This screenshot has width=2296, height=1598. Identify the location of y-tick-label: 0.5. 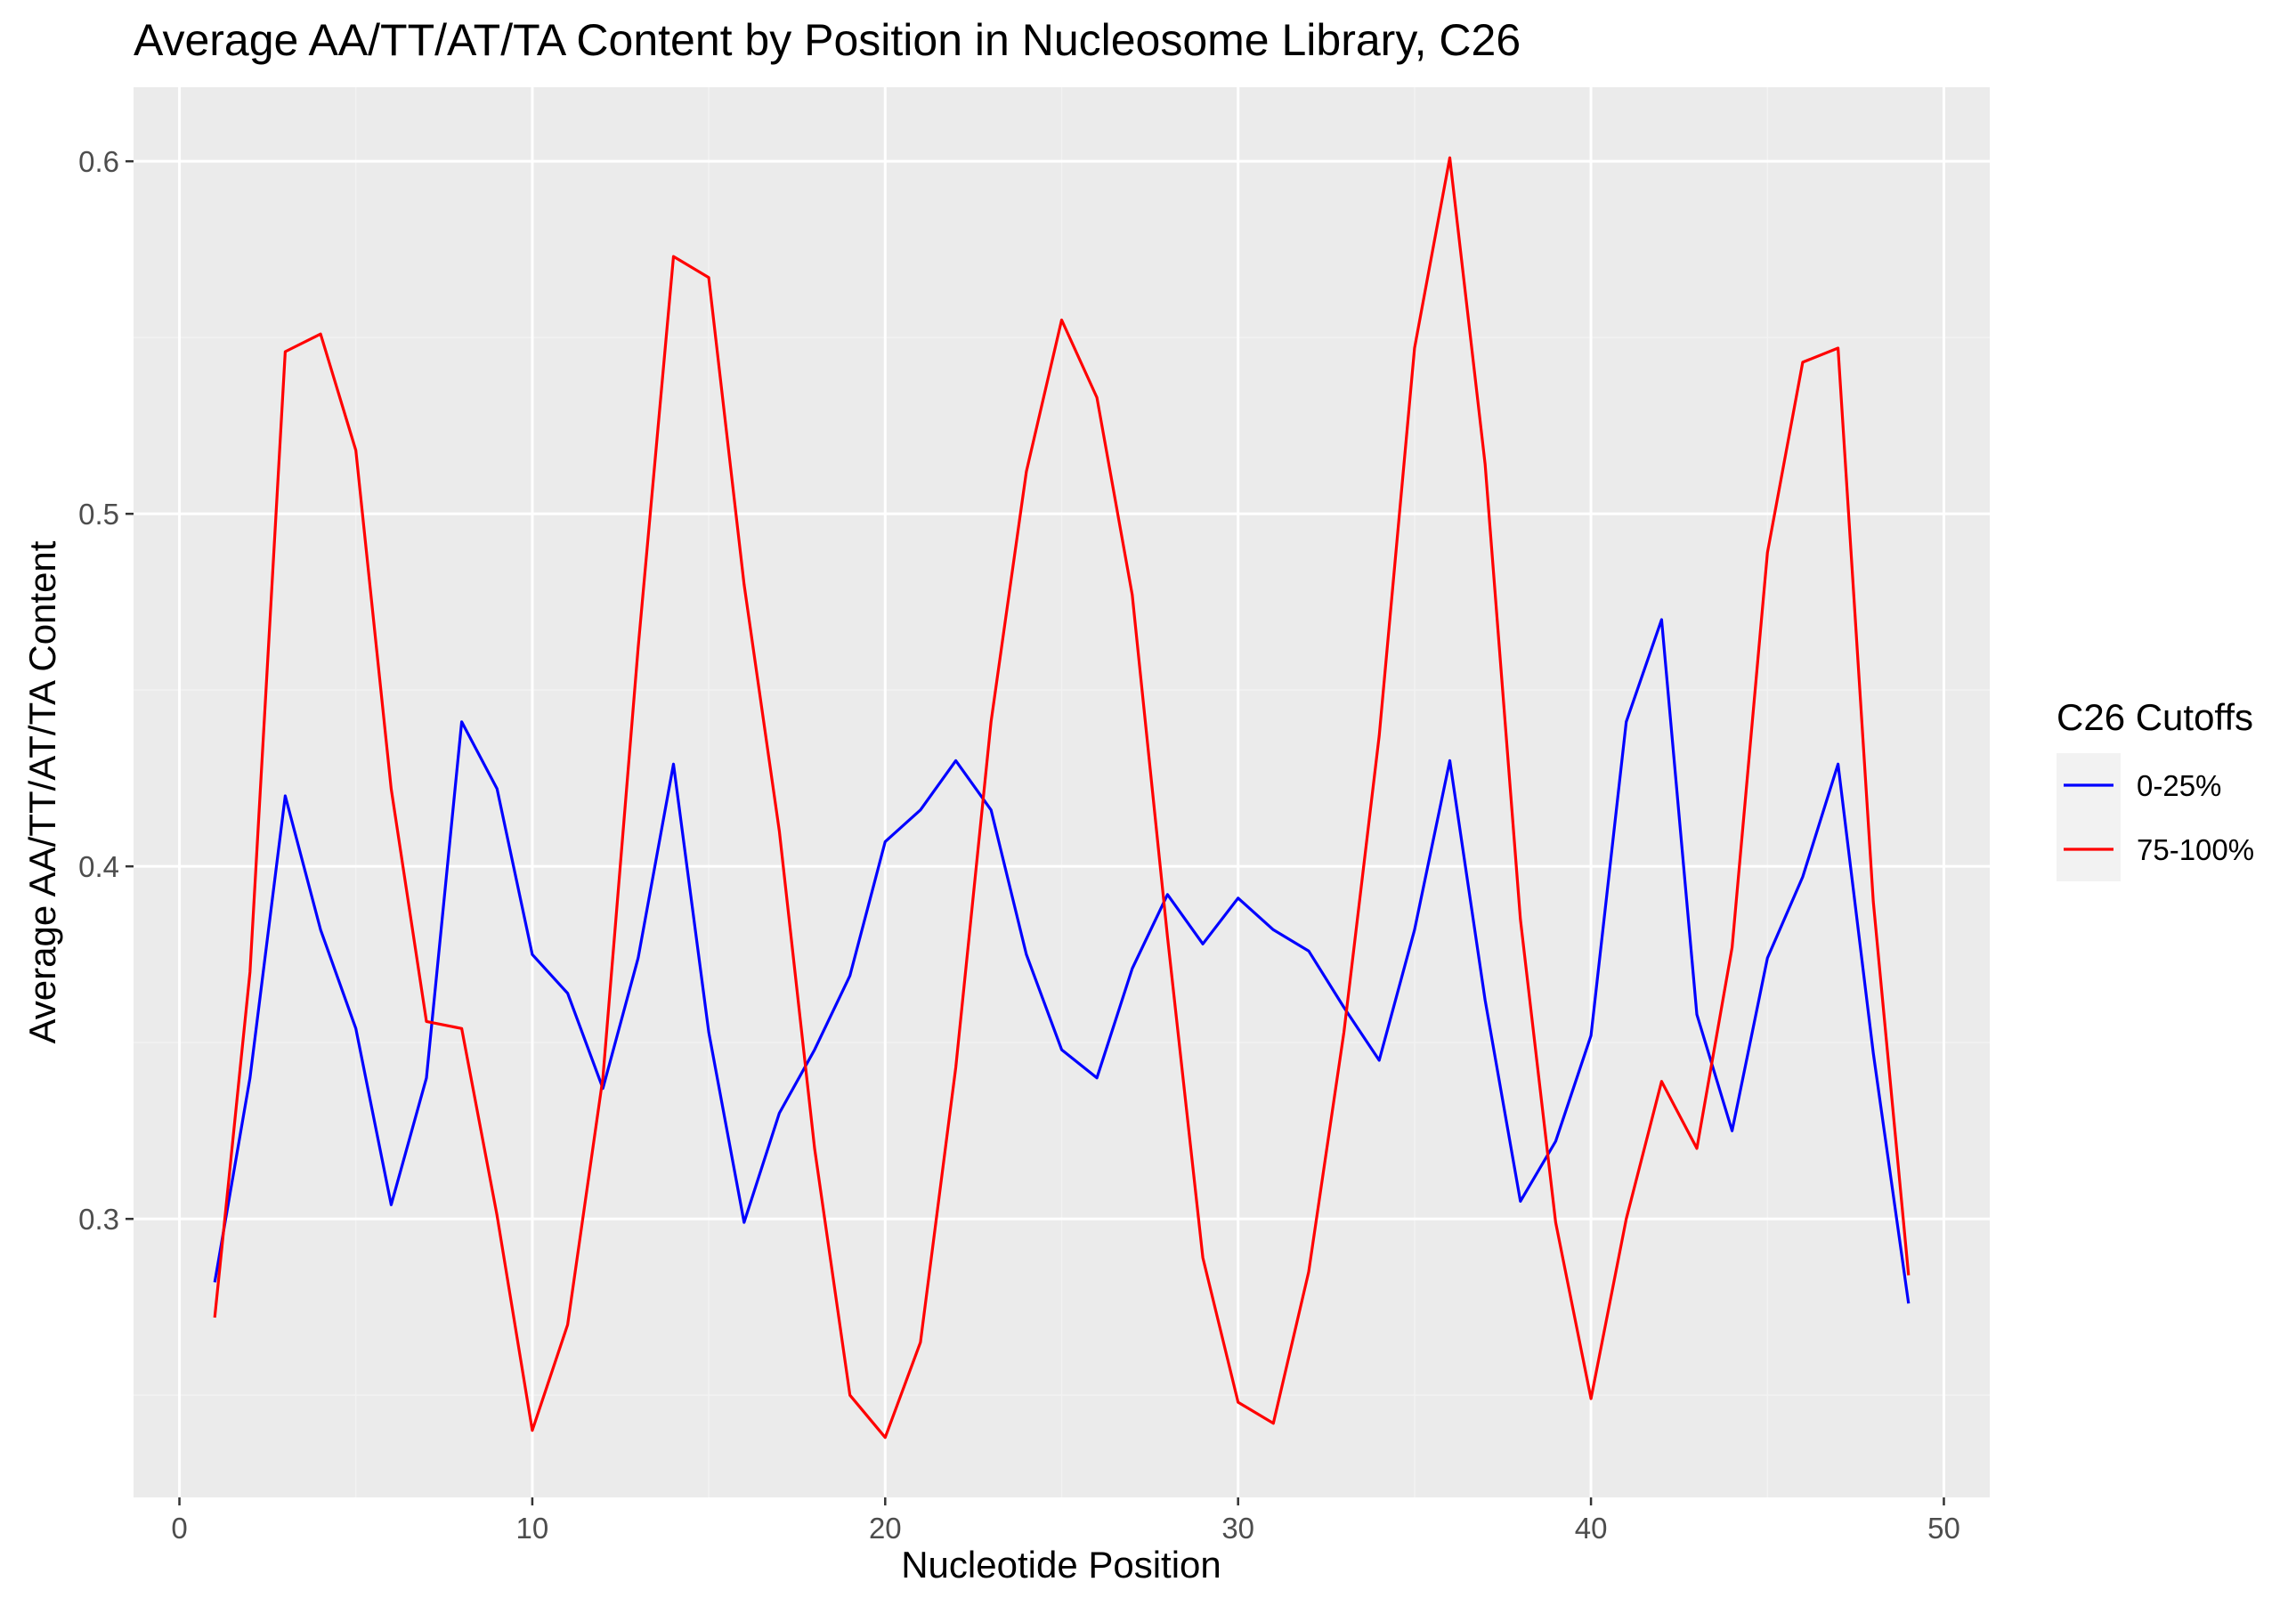
(98, 514).